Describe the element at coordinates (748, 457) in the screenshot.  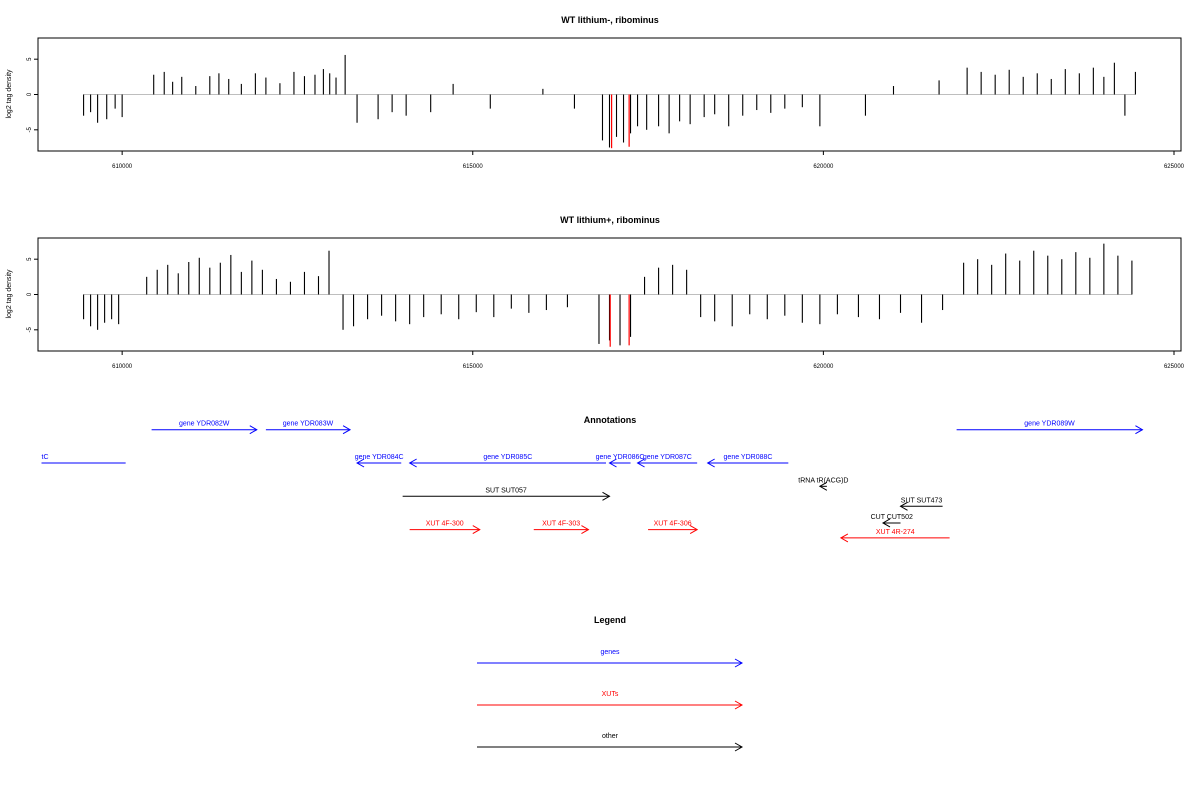
I see `feature-label: gene YDR088C` at that location.